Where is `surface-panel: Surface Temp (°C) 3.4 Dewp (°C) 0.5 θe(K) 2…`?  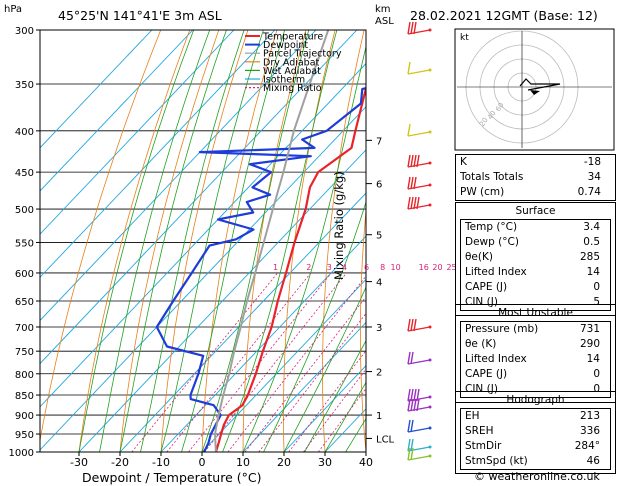
surface-panel: Surface Temp (°C) 3.4 Dewp (°C) 0.5 θe(K) 2… is located at coordinates (535, 259).